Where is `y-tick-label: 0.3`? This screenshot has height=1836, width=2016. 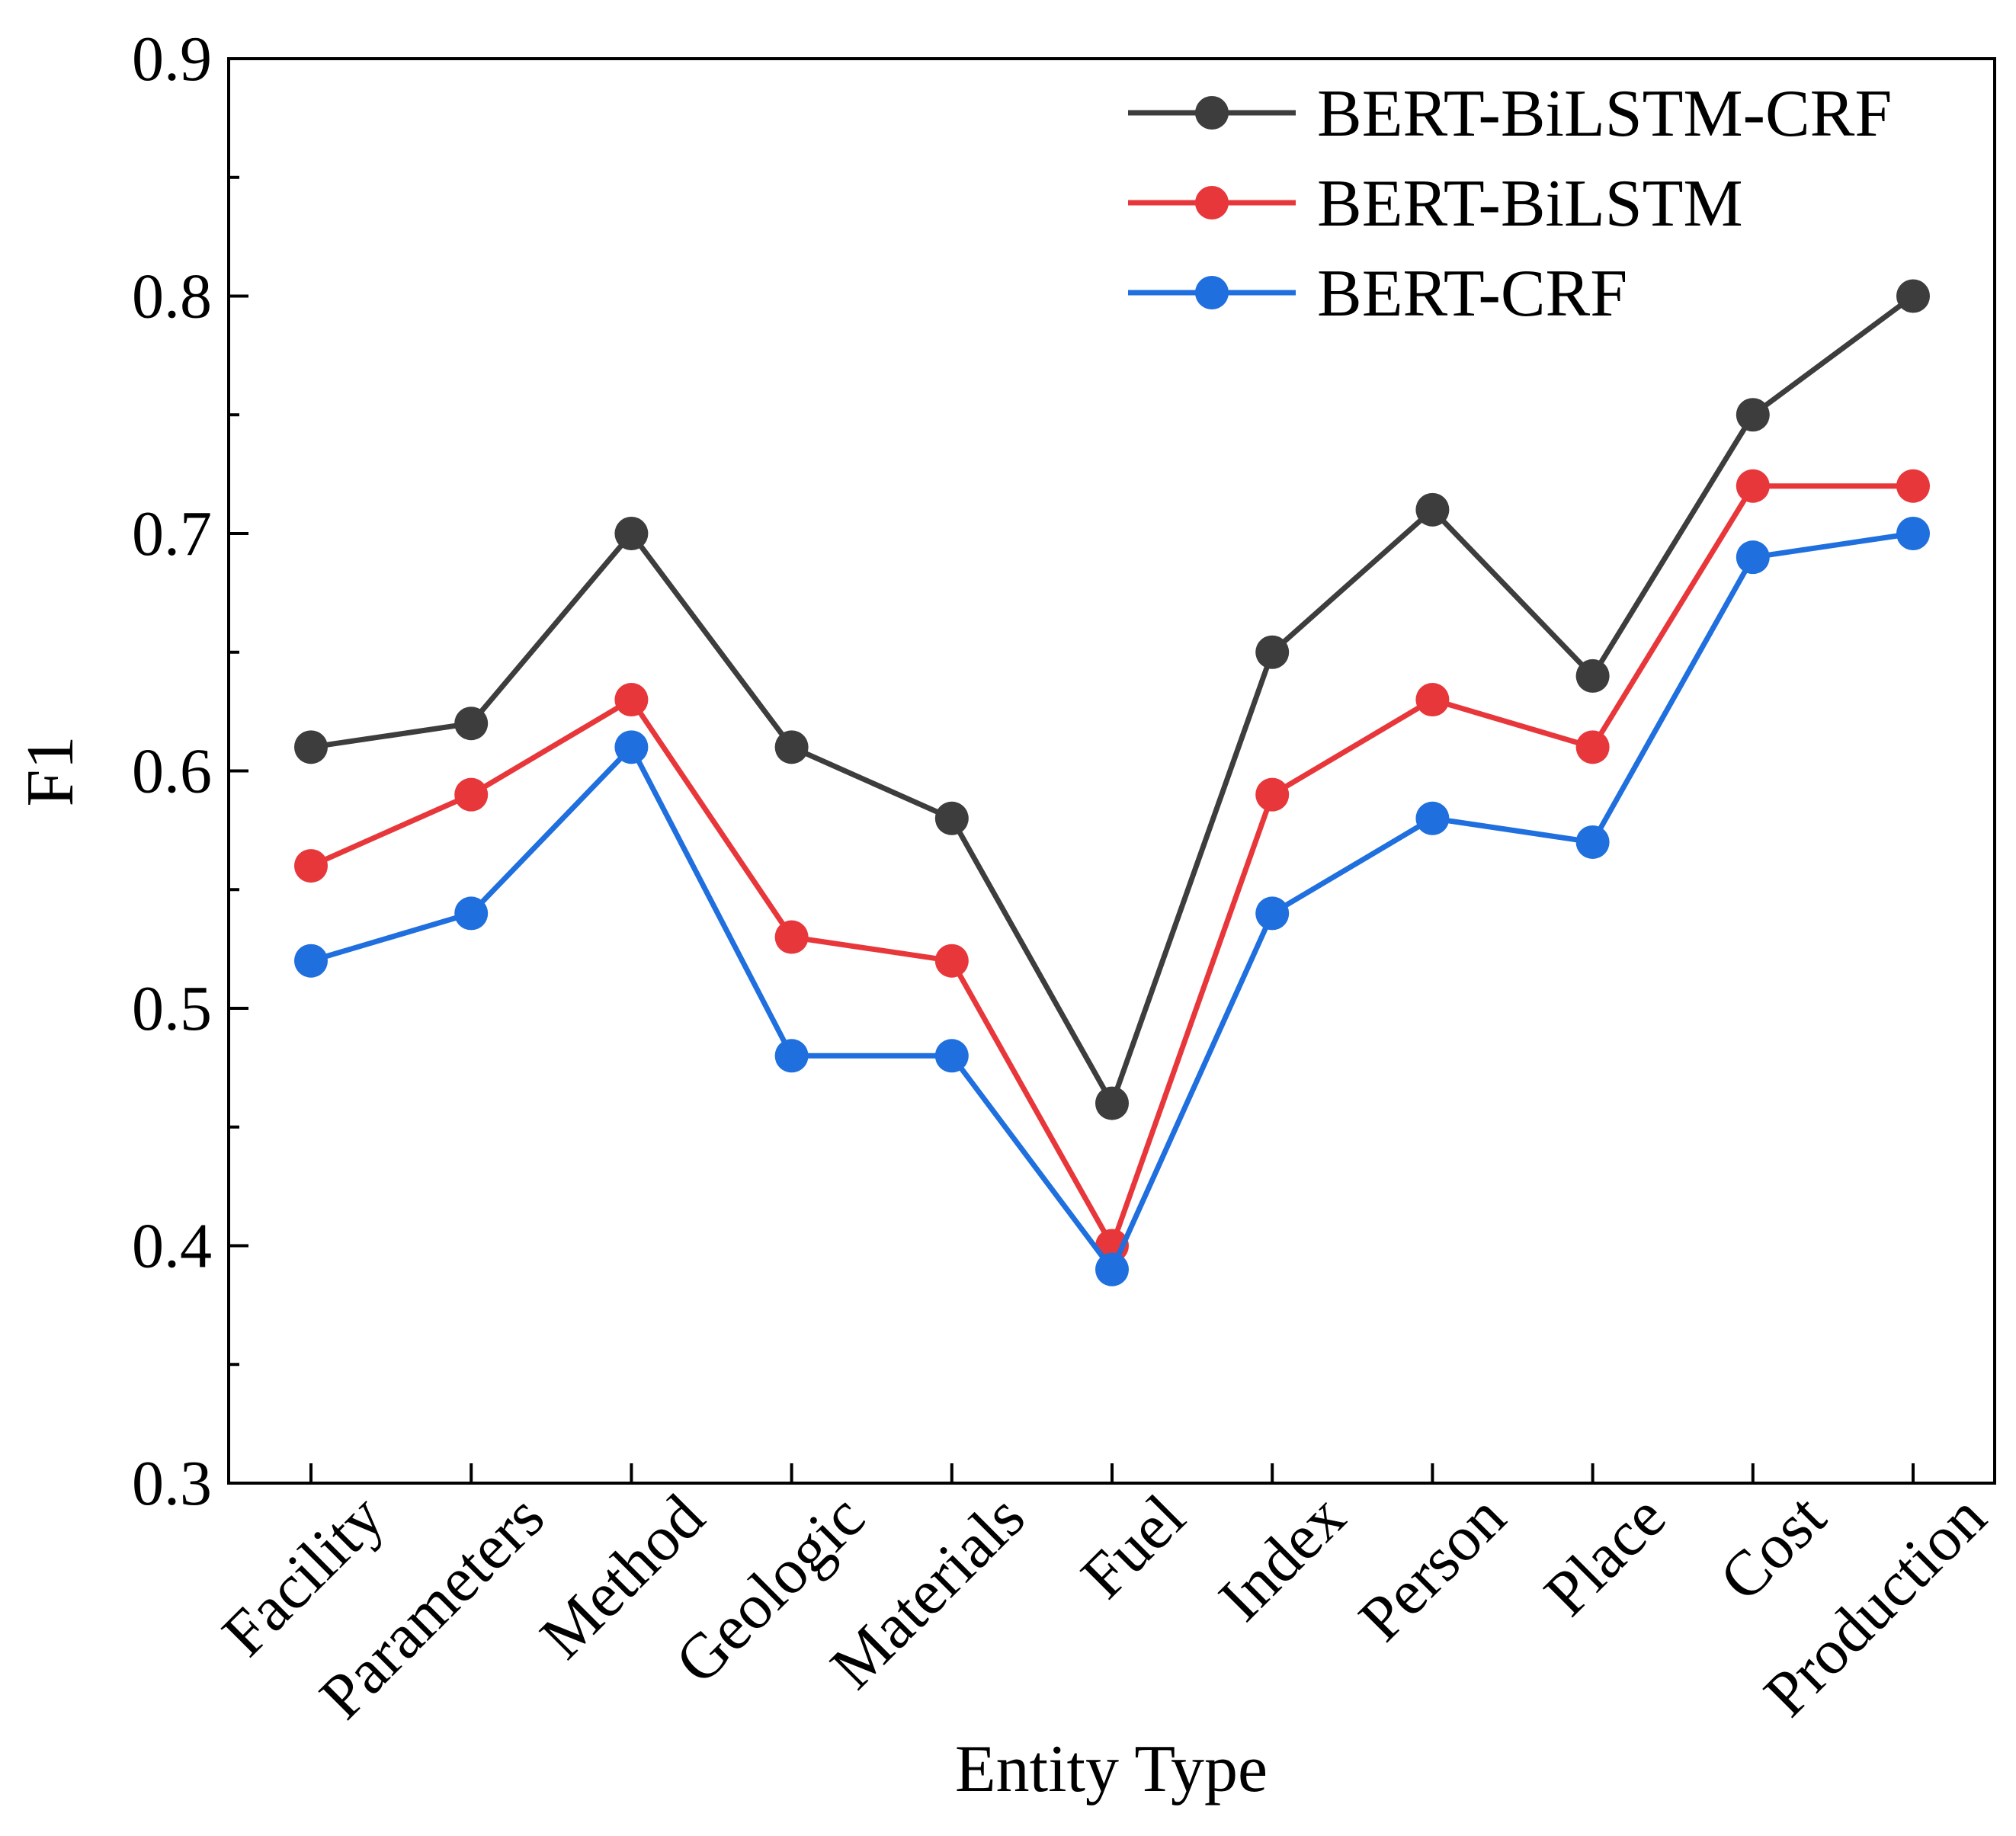 y-tick-label: 0.3 is located at coordinates (172, 1483).